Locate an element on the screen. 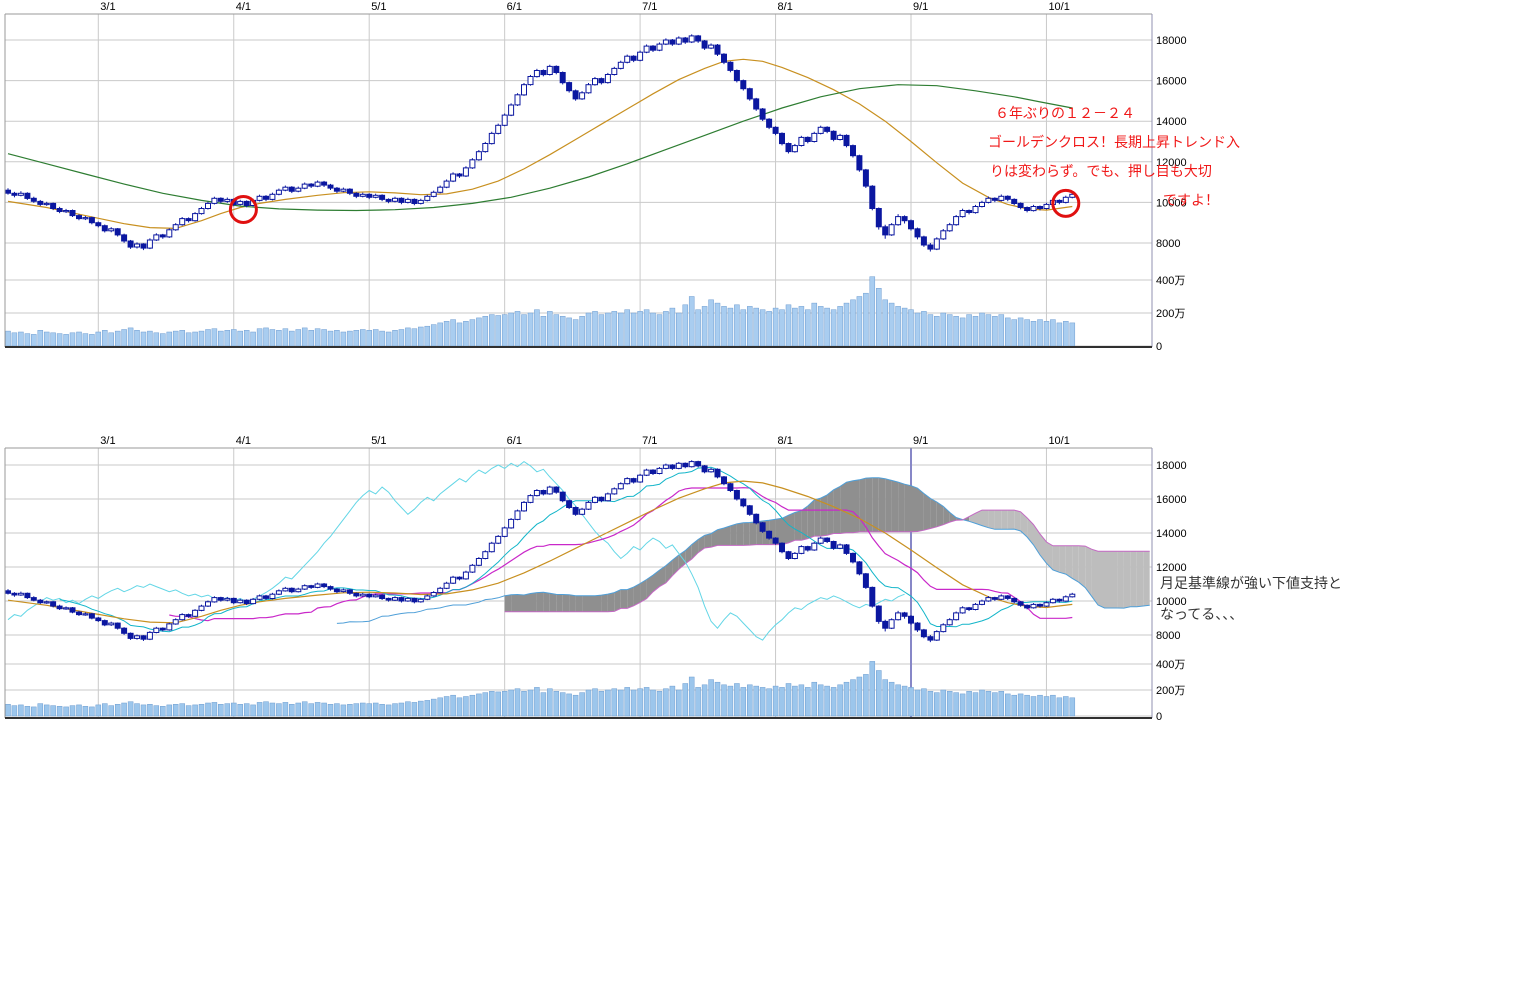  ichimoku-cloud is located at coordinates (827, 544).